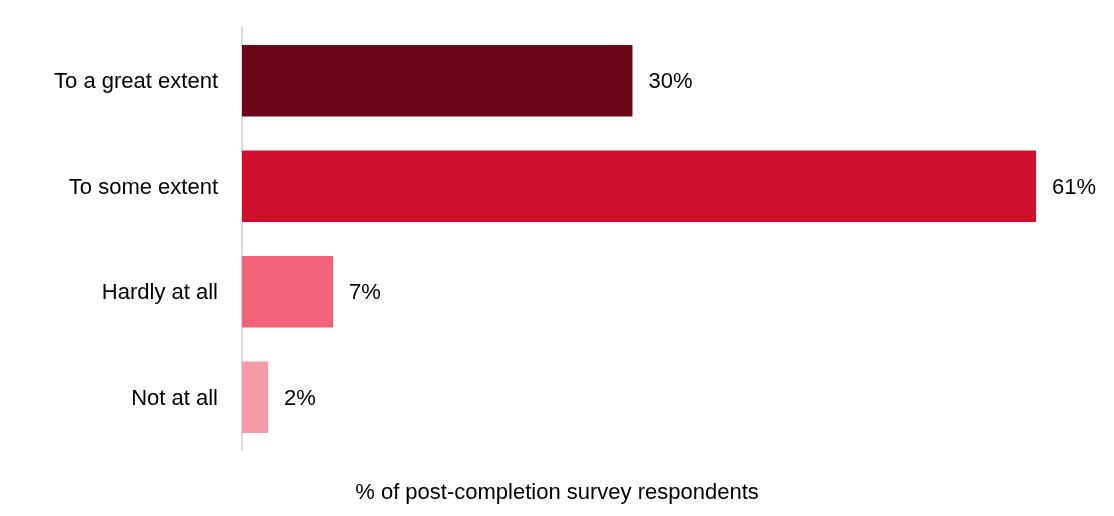 The image size is (1114, 516). What do you see at coordinates (159, 292) in the screenshot?
I see `y-tick-label: Hardly at all` at bounding box center [159, 292].